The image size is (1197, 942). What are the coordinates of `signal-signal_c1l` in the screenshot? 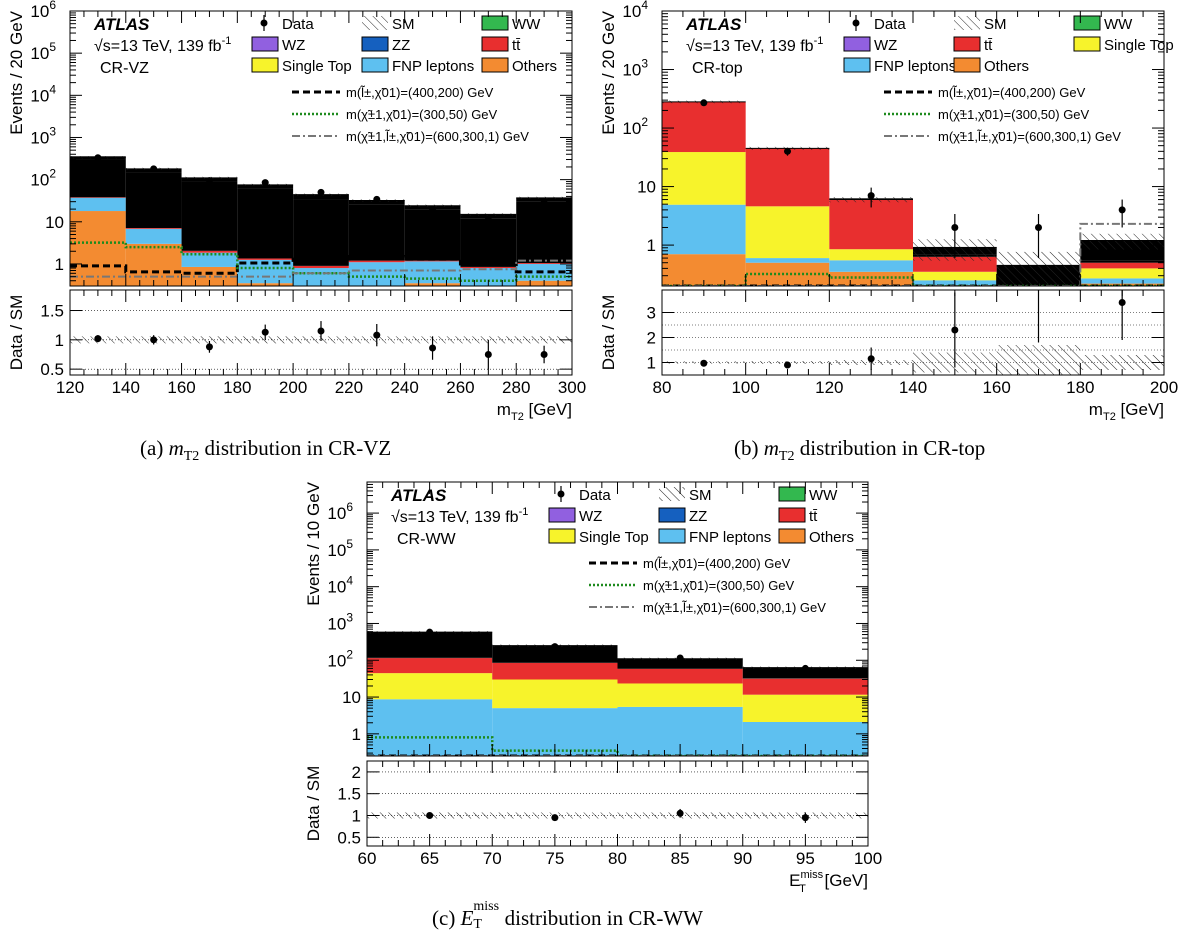 It's located at (321, 268).